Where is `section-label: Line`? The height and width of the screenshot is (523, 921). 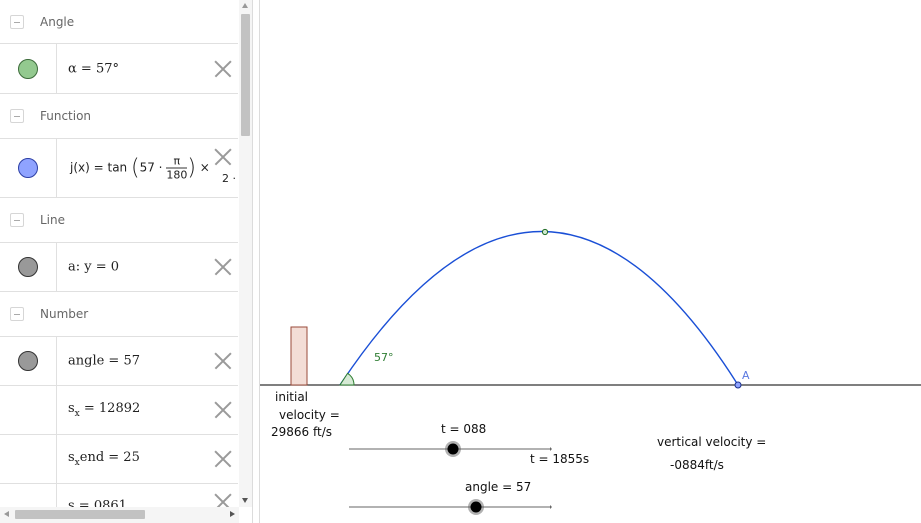
section-label: Line is located at coordinates (53, 220).